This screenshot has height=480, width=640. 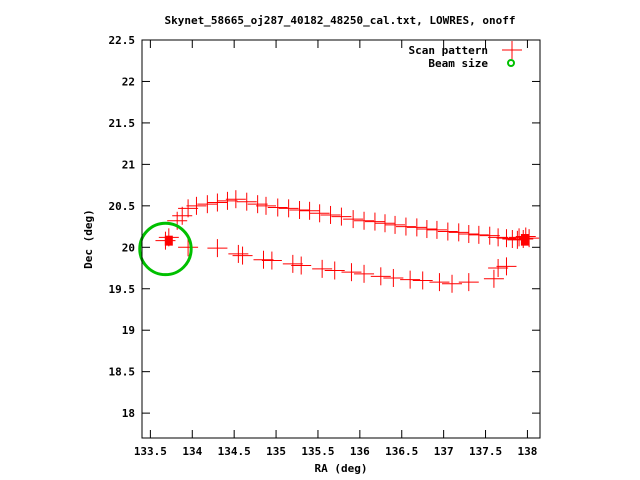 I want to click on y-axis-label: Dec (deg), so click(x=88, y=239).